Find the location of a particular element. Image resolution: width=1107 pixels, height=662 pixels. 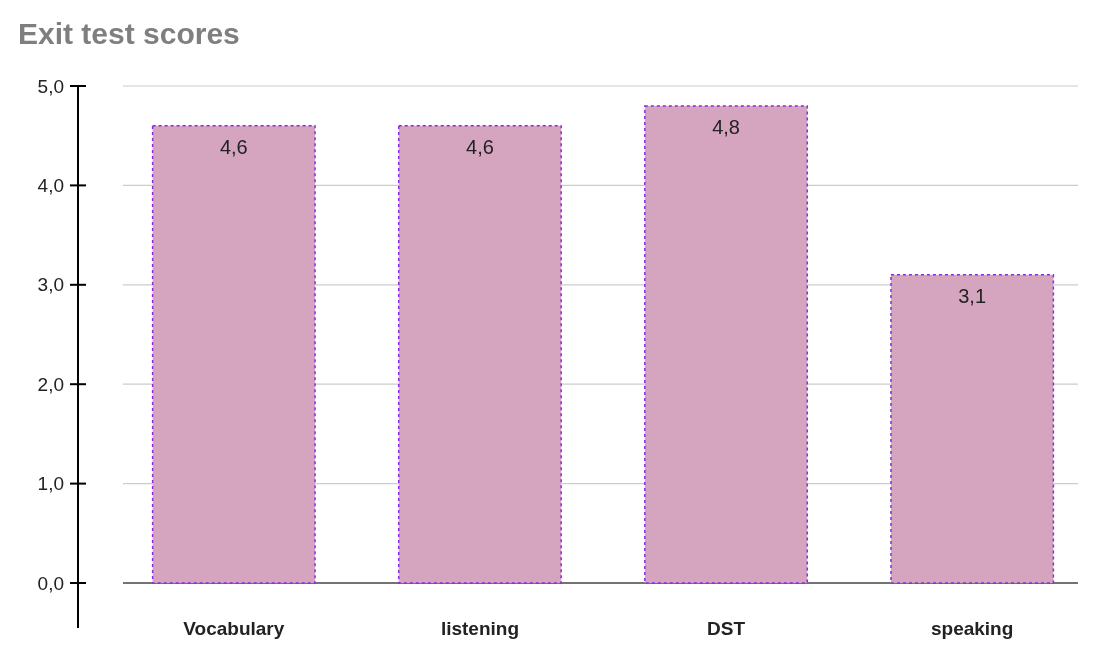

y-tick-label: 1,0 is located at coordinates (50, 484).